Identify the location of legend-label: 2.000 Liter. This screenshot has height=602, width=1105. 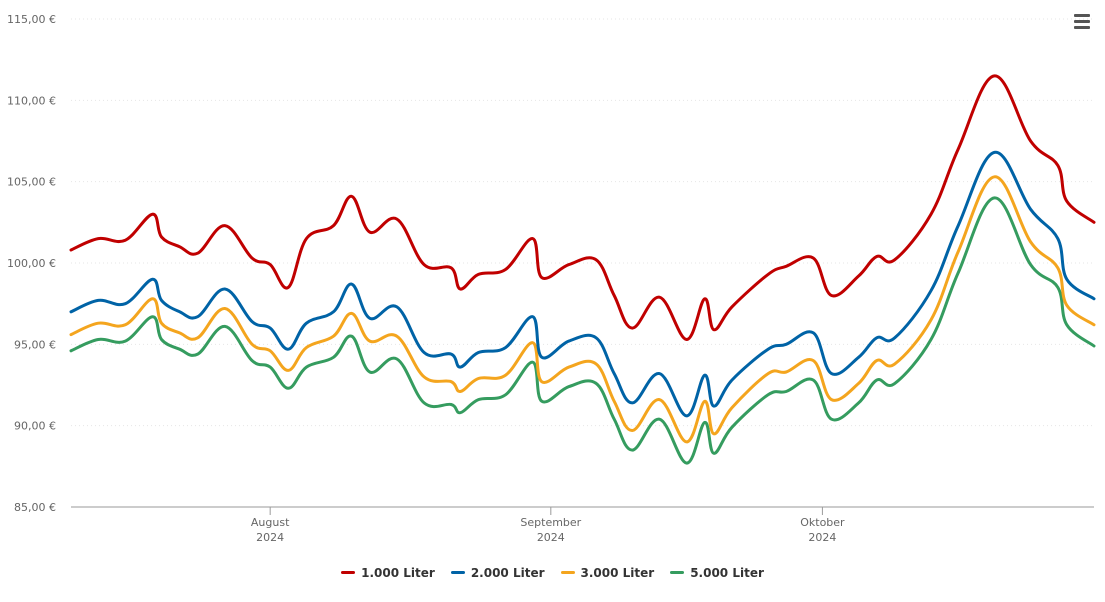
(507, 572).